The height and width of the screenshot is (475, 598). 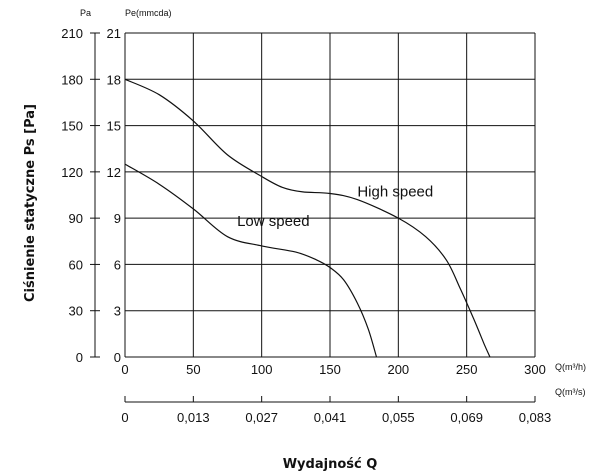 What do you see at coordinates (398, 369) in the screenshot?
I see `x-tick-label-m3h: 200` at bounding box center [398, 369].